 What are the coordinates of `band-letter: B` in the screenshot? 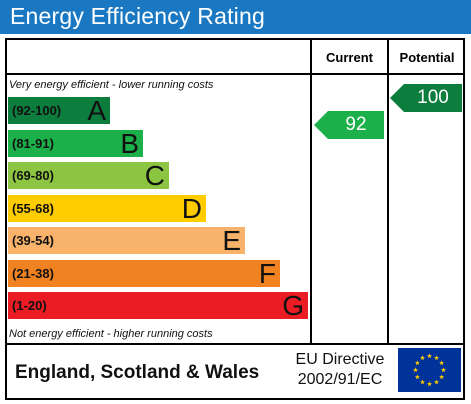 It's located at (129, 143).